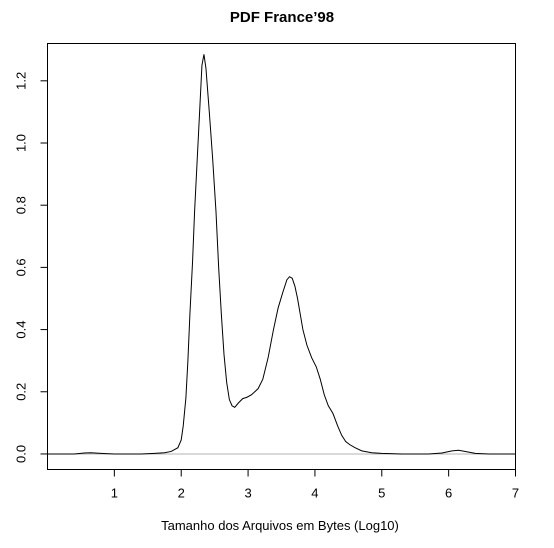 Image resolution: width=554 pixels, height=548 pixels. Describe the element at coordinates (515, 493) in the screenshot. I see `x-tick-label: 7` at that location.